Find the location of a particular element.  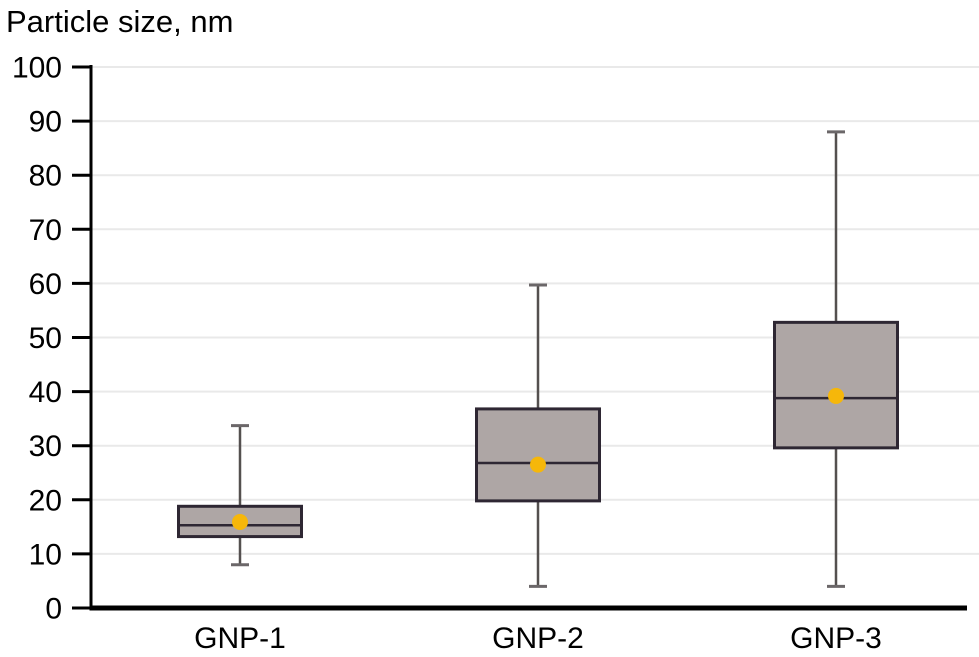

y-tick-label: 90 is located at coordinates (45, 122).